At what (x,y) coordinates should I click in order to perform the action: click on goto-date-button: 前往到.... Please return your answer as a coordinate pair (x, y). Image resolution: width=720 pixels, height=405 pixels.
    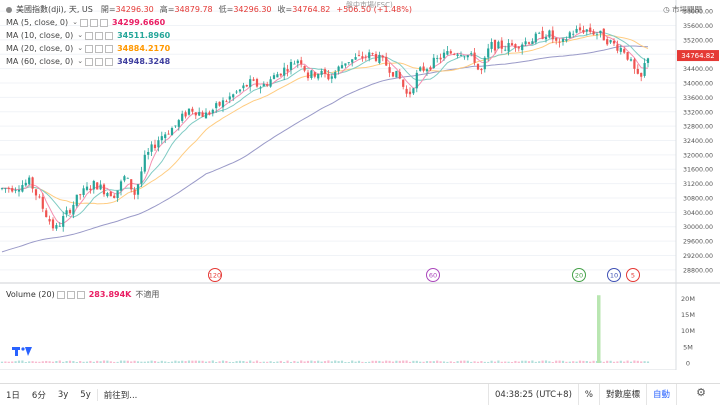
    Looking at the image, I should click on (120, 394).